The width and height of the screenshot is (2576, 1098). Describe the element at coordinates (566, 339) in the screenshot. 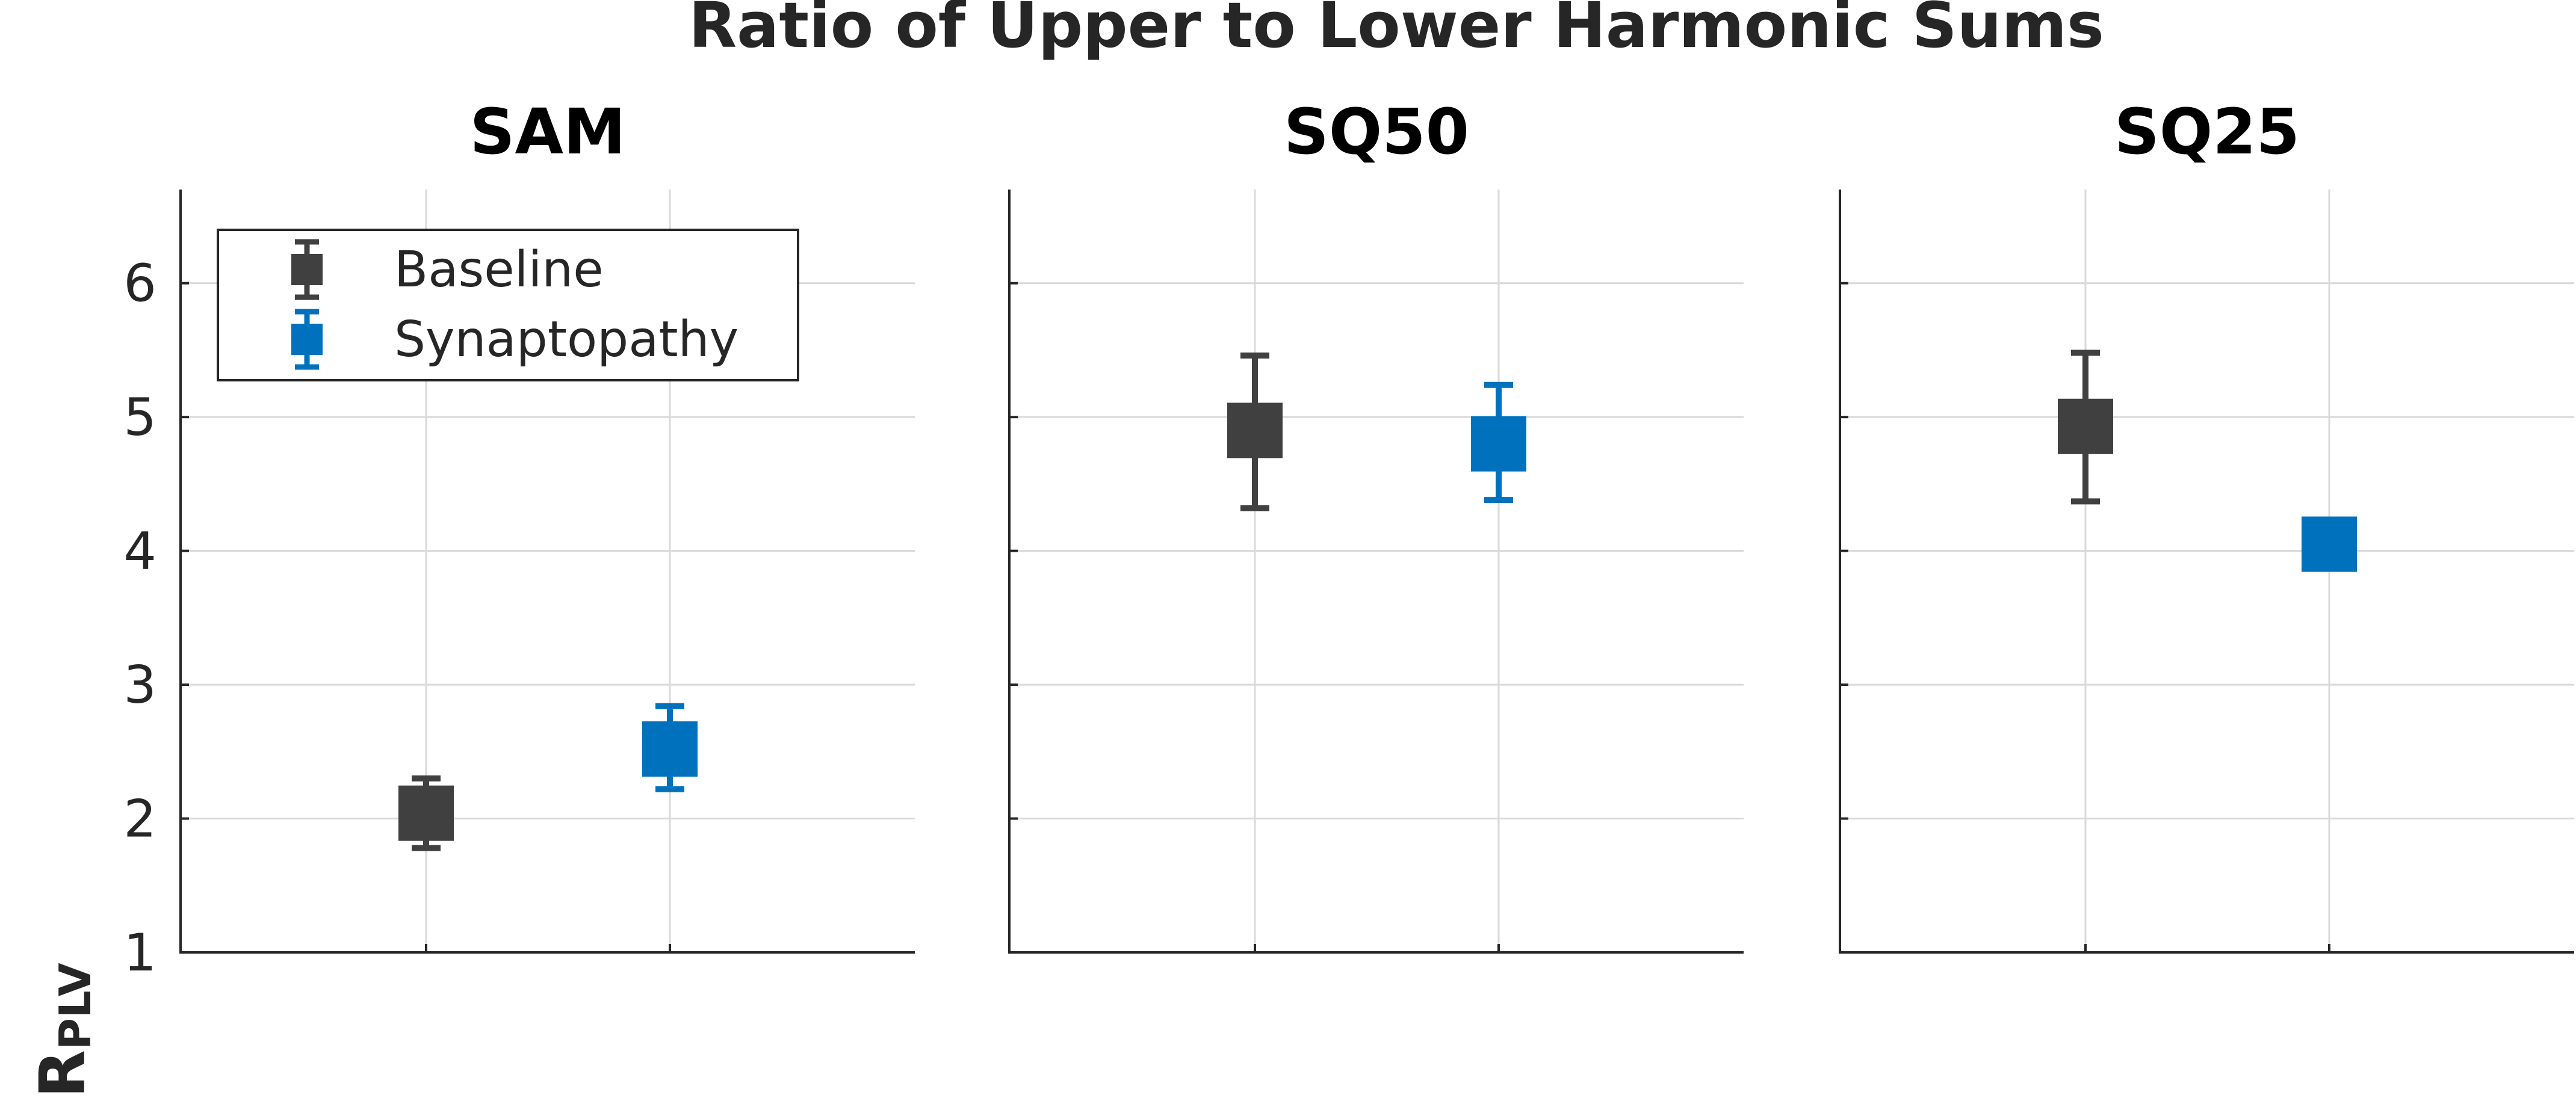

I see `legend-label: Synaptopathy` at that location.